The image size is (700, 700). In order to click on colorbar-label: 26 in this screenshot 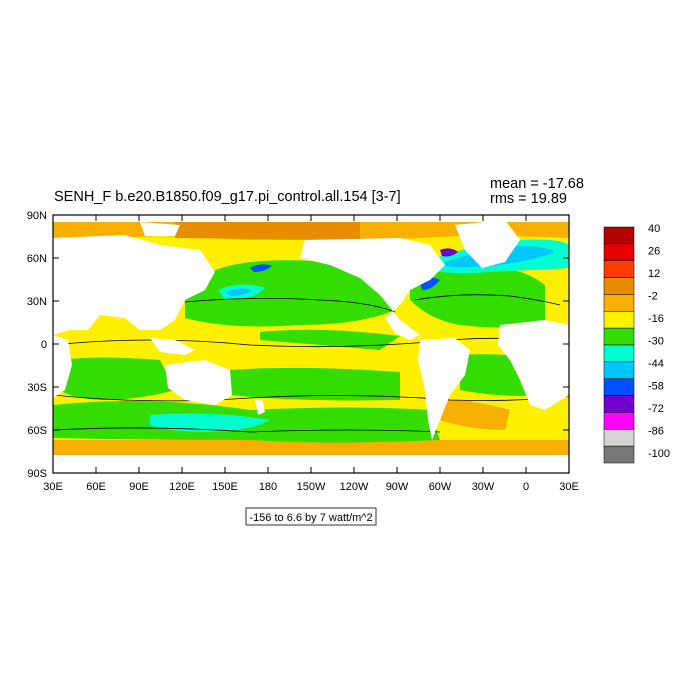, I will do `click(654, 251)`.